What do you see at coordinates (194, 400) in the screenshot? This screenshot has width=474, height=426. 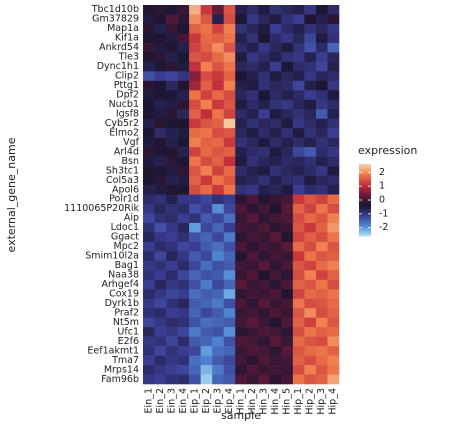 I see `x-tick-label: Eip_1` at bounding box center [194, 400].